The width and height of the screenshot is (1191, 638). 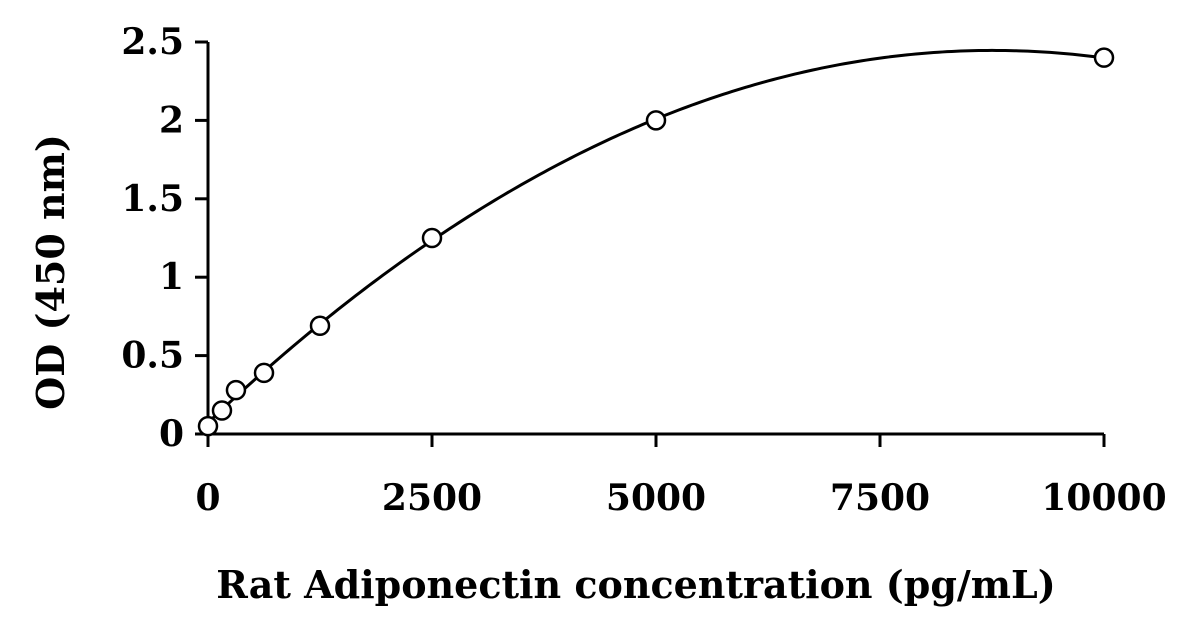 What do you see at coordinates (171, 120) in the screenshot?
I see `y-tick-label: 2` at bounding box center [171, 120].